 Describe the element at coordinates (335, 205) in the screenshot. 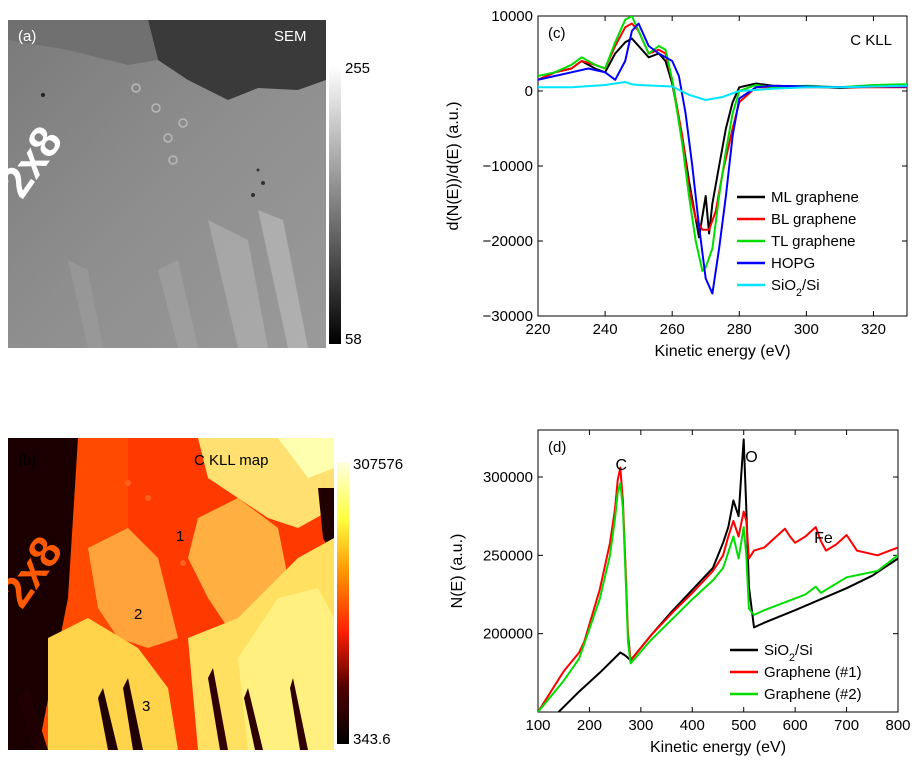

I see `sem-colorbar` at that location.